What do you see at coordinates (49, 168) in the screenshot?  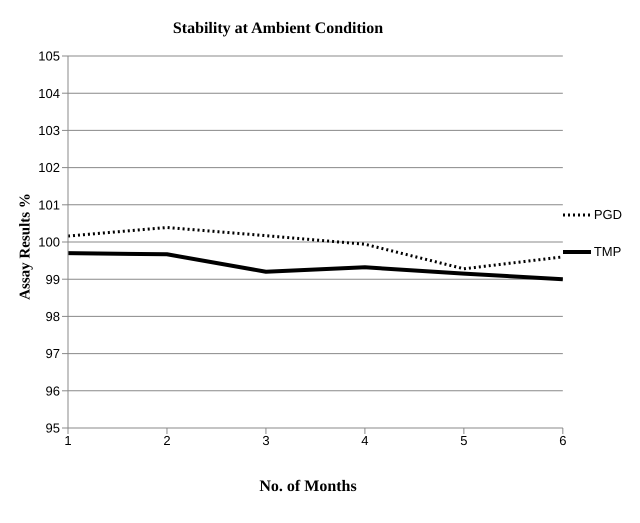 I see `y-tick-label: 102` at bounding box center [49, 168].